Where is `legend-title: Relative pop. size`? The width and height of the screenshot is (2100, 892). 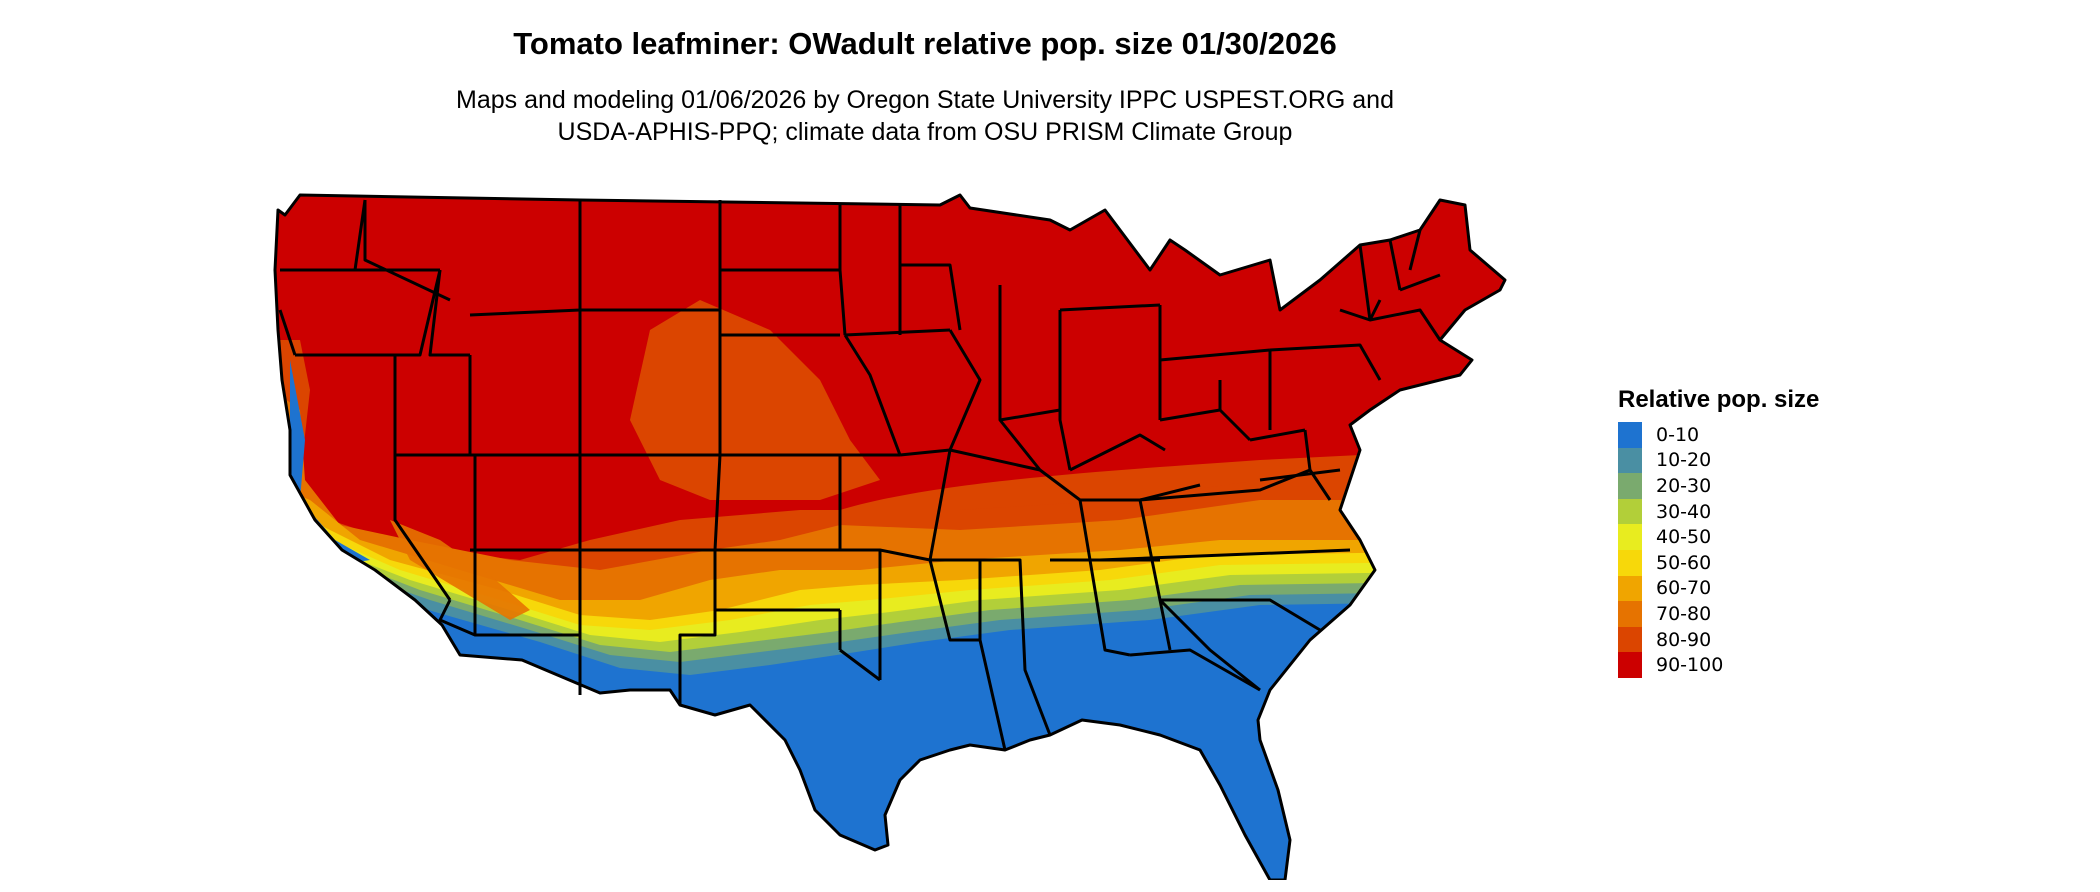 legend-title: Relative pop. size is located at coordinates (1719, 399).